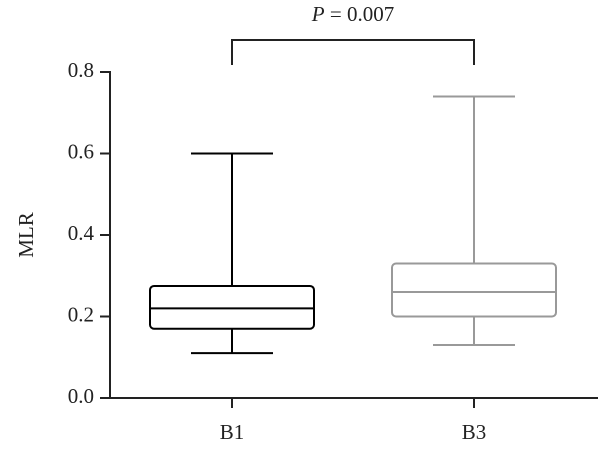  I want to click on y-tick-label: 0.8, so click(81, 70).